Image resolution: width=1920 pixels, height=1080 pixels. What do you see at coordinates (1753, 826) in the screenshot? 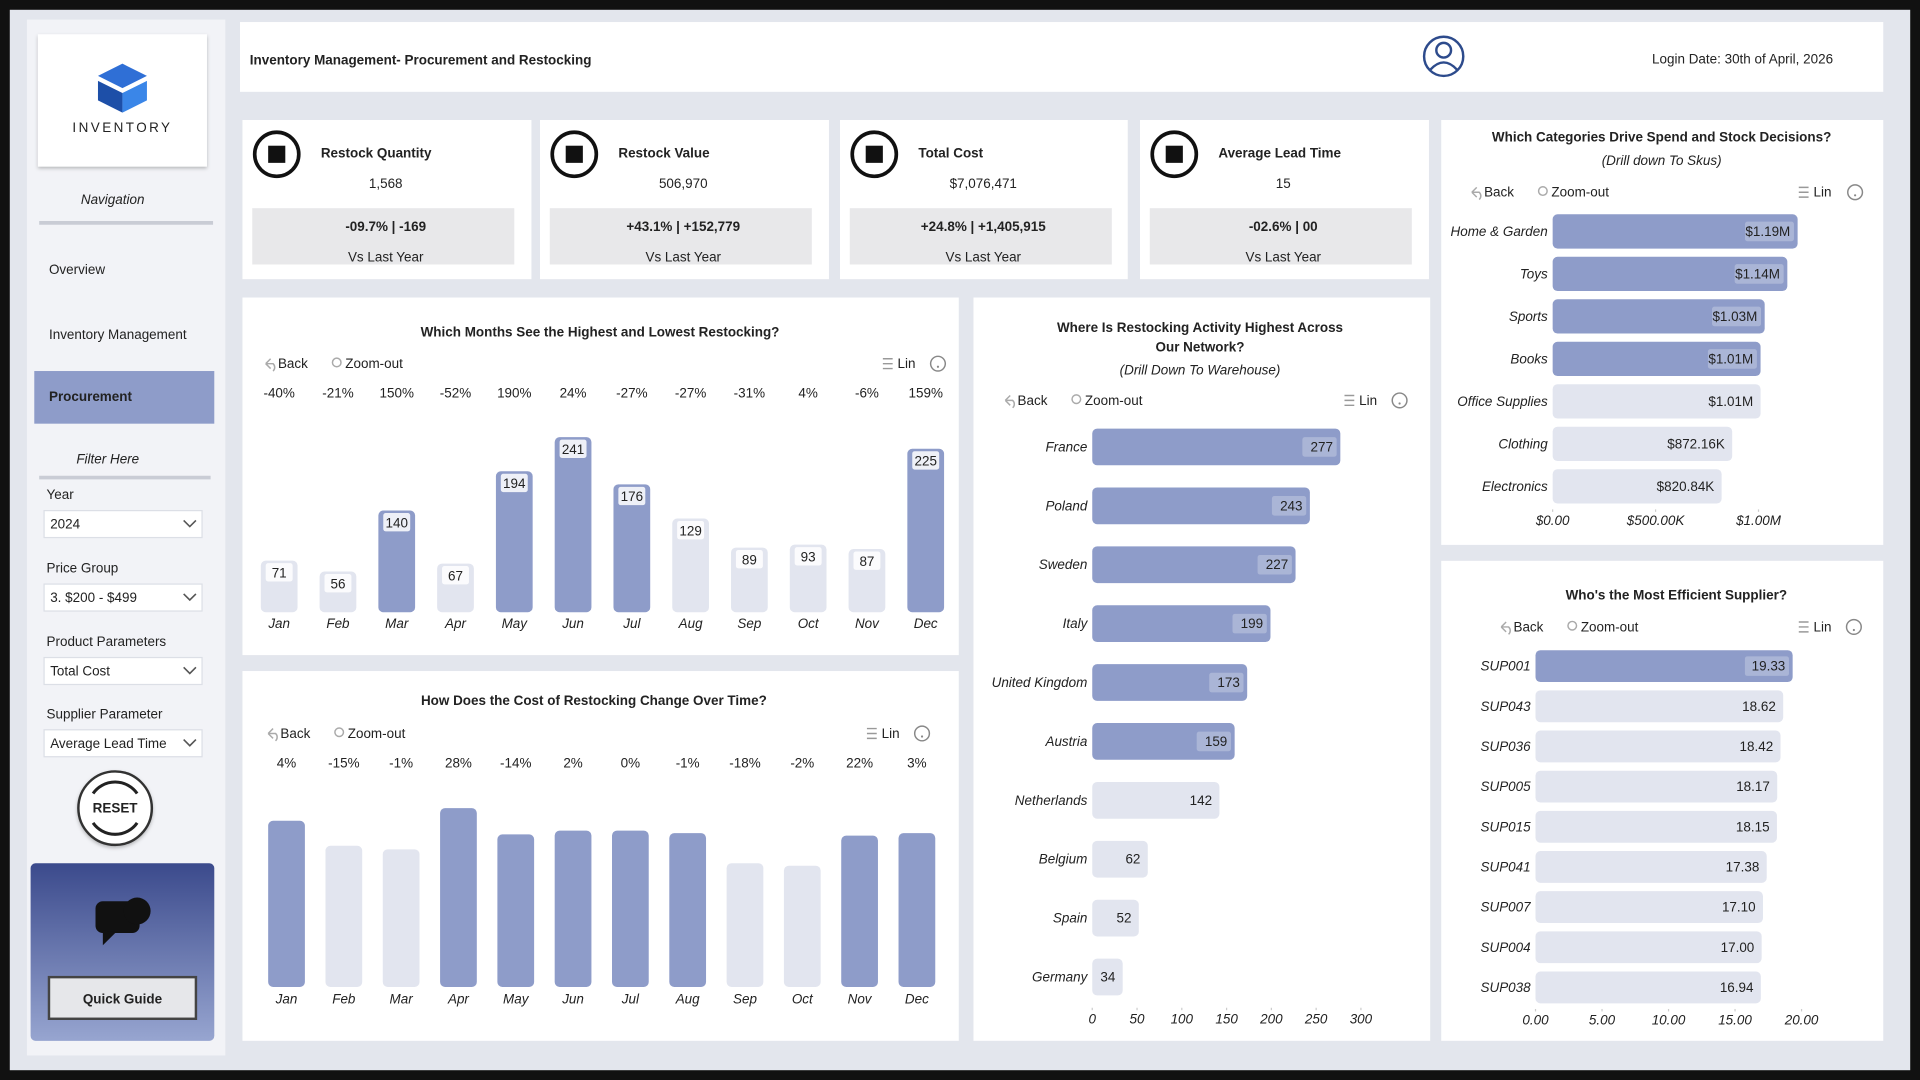
I see `bar-label: 18.15` at bounding box center [1753, 826].